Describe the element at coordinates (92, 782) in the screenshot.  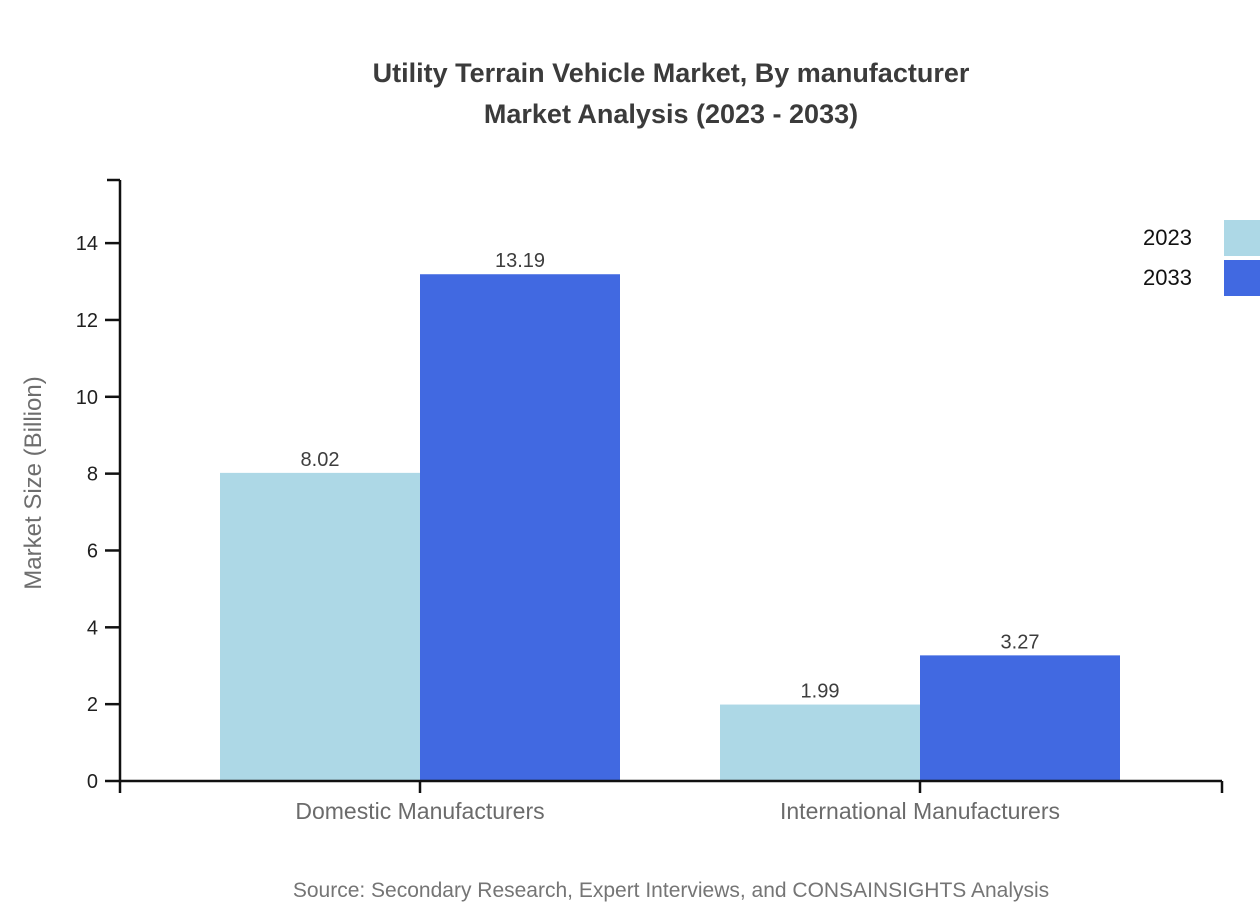
I see `y-tick-label: 0` at that location.